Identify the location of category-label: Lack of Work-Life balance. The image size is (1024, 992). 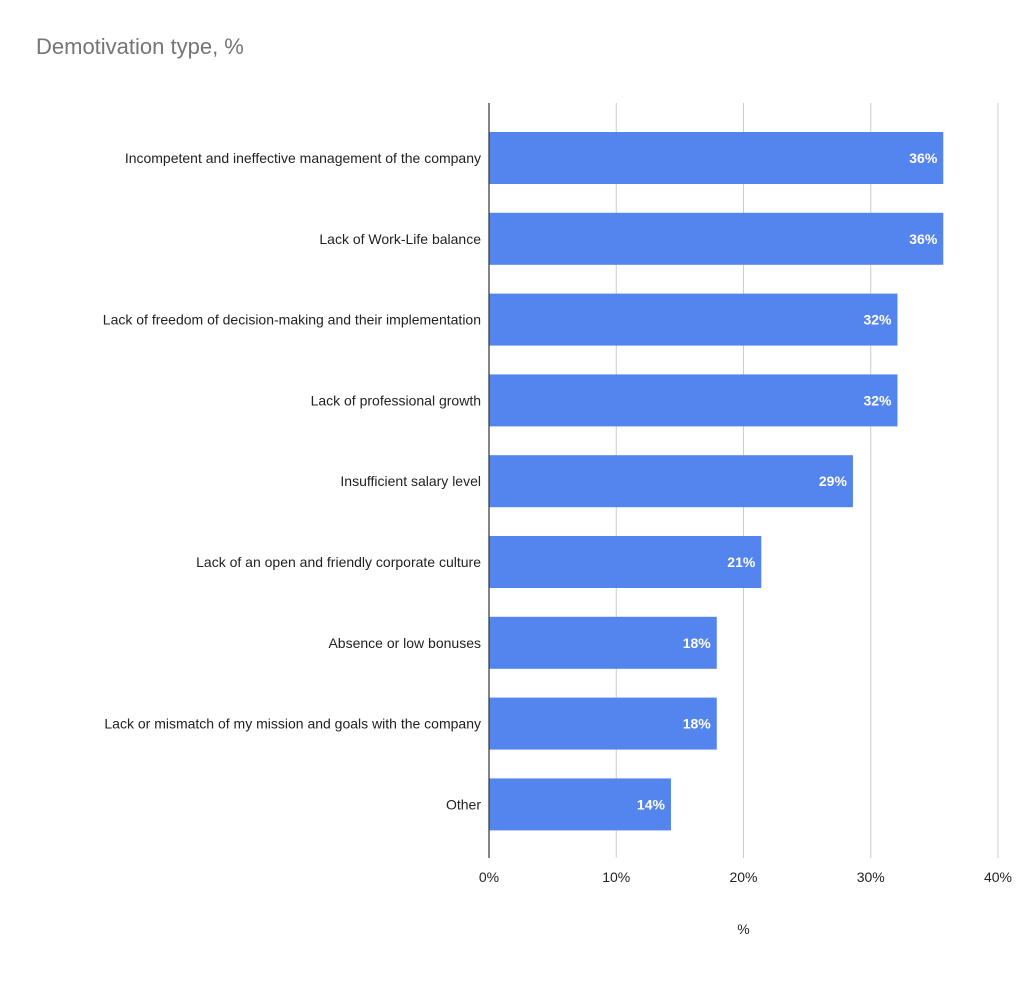
(400, 239).